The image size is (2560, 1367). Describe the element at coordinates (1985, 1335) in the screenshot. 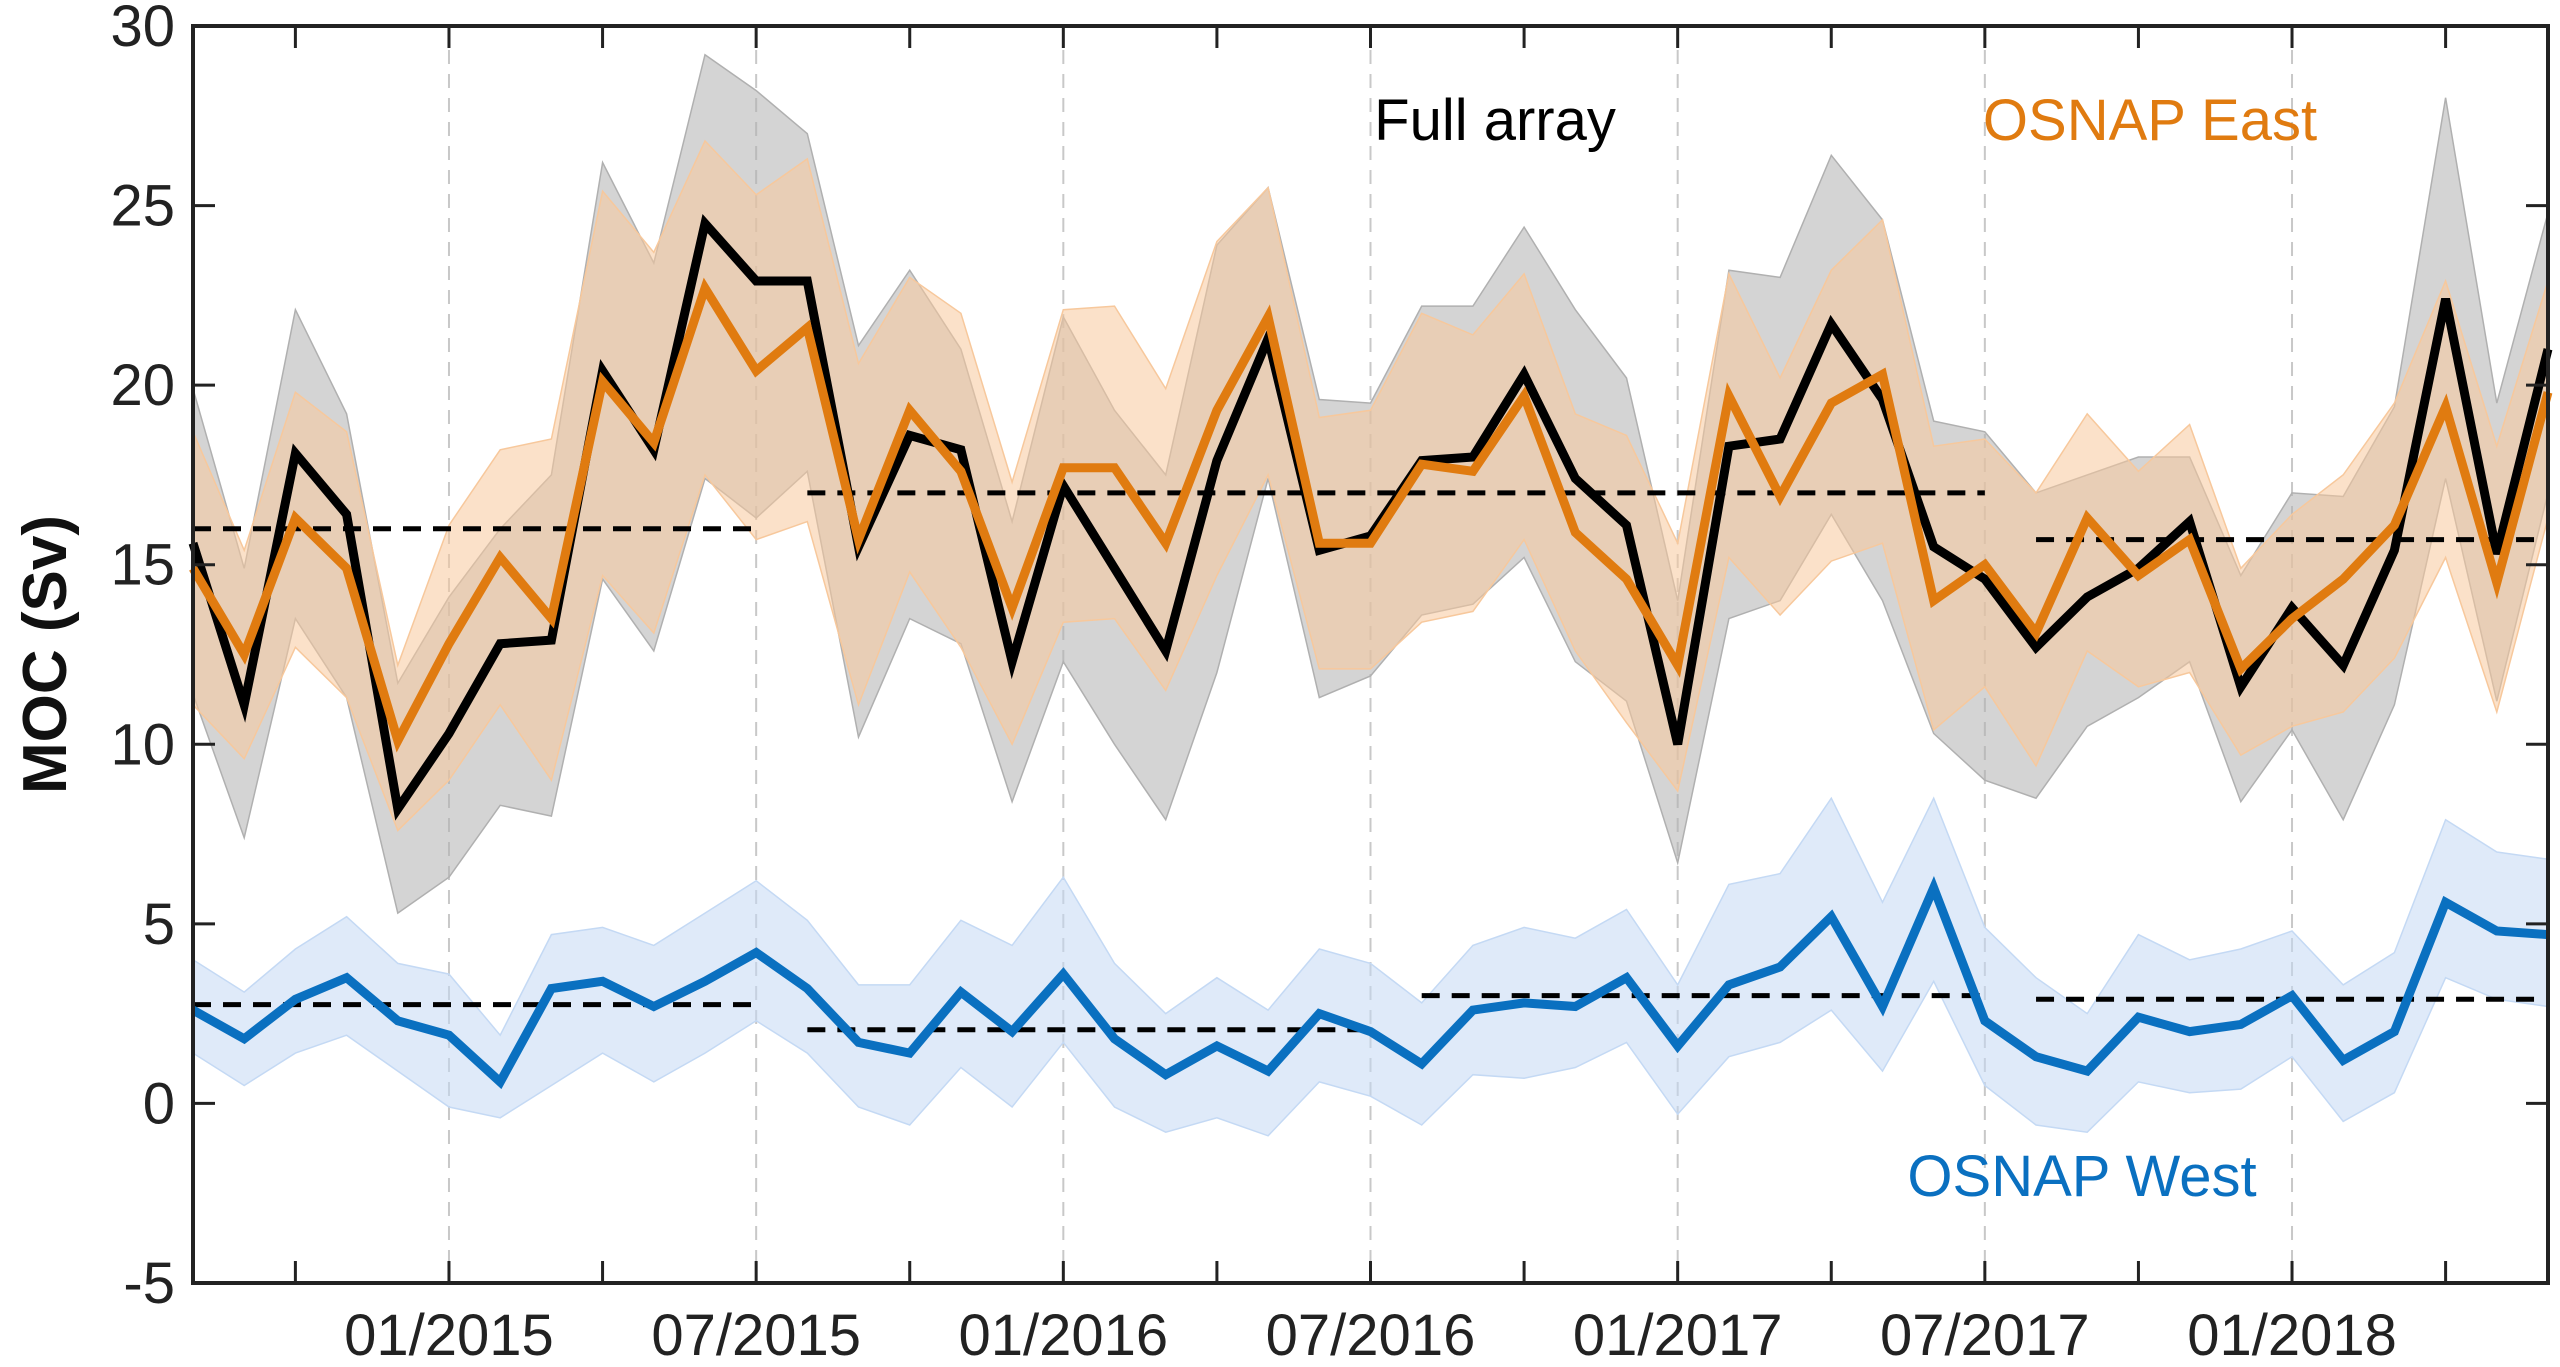

I see `x-tick-label: 07/2017` at that location.